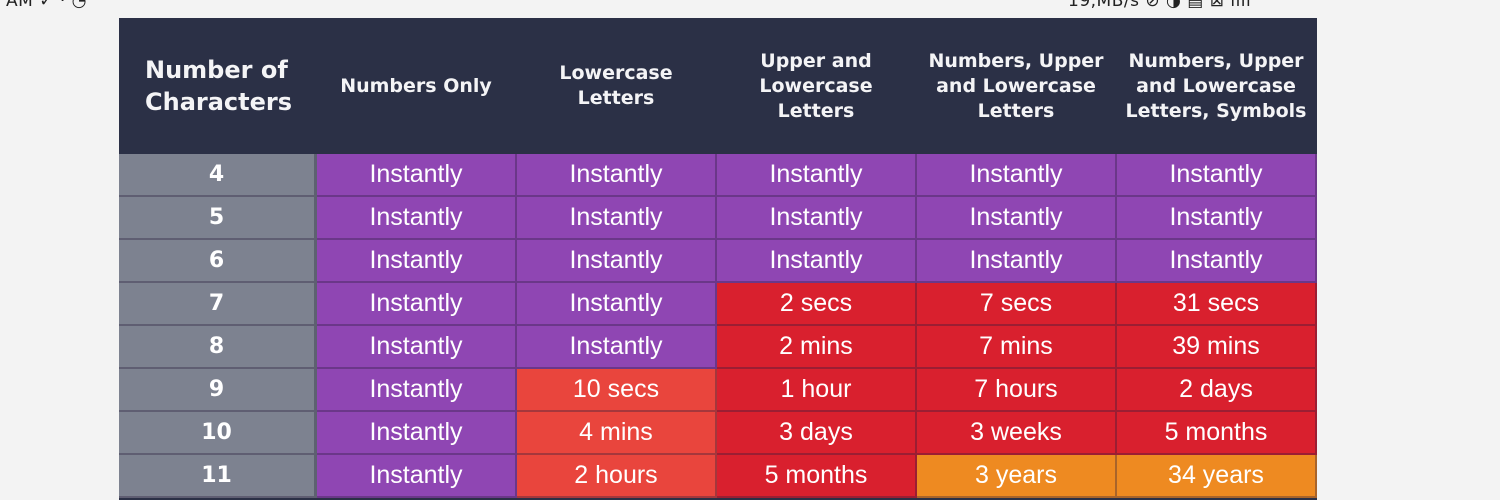  Describe the element at coordinates (218, 476) in the screenshot. I see `row-character-count: 11` at that location.